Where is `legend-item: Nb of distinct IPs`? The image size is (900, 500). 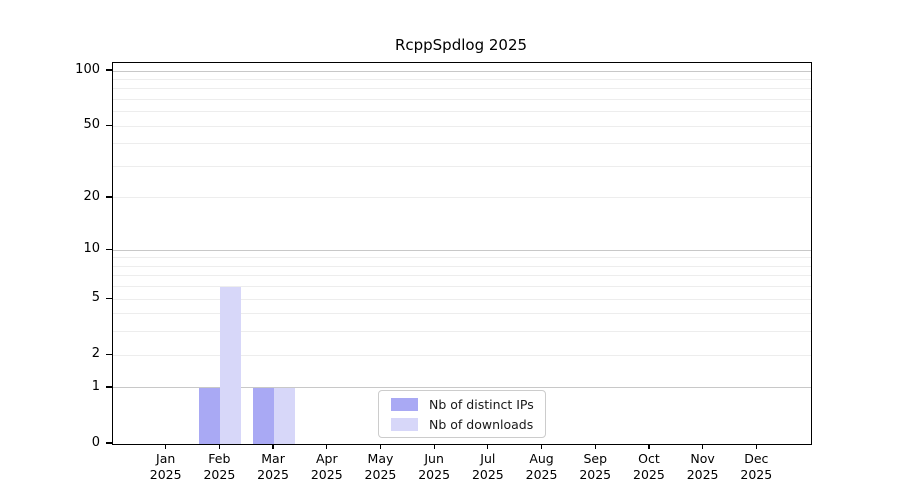
legend-item: Nb of distinct IPs is located at coordinates (462, 404).